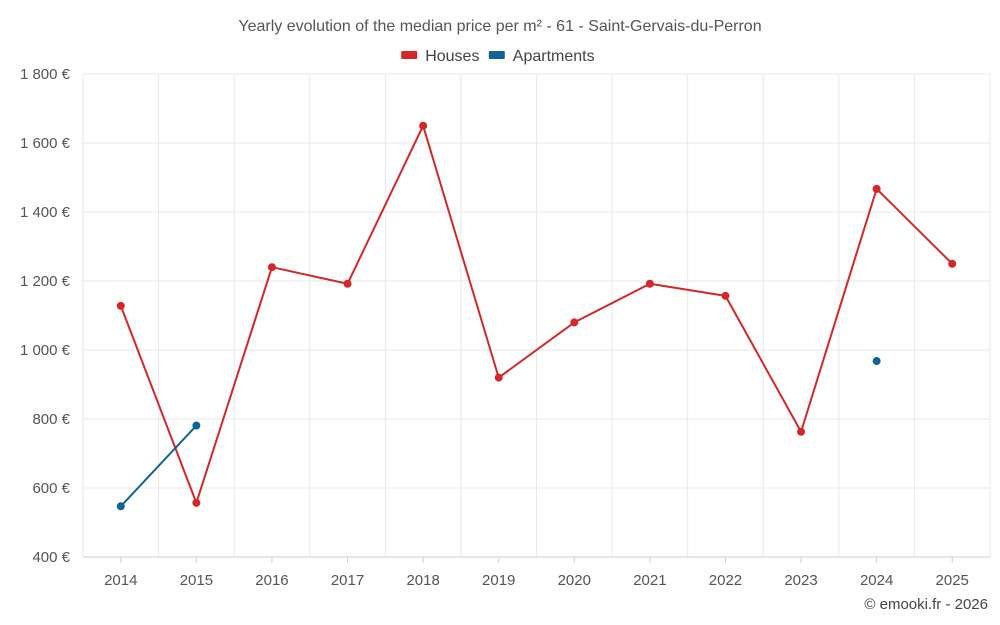  What do you see at coordinates (51, 557) in the screenshot?
I see `y-tick-label: 400 €` at bounding box center [51, 557].